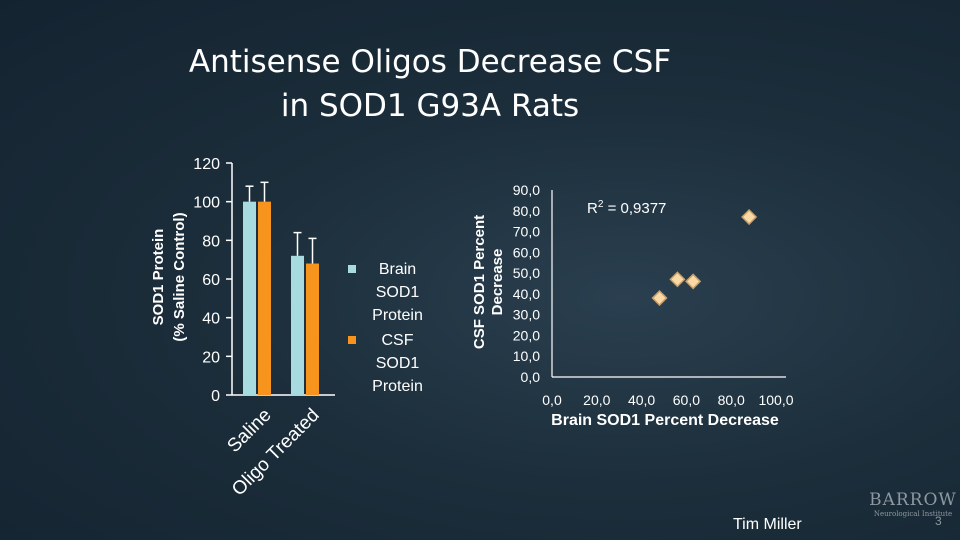 The width and height of the screenshot is (960, 540). Describe the element at coordinates (592, 208) in the screenshot. I see `r-squared-symbol: R` at that location.